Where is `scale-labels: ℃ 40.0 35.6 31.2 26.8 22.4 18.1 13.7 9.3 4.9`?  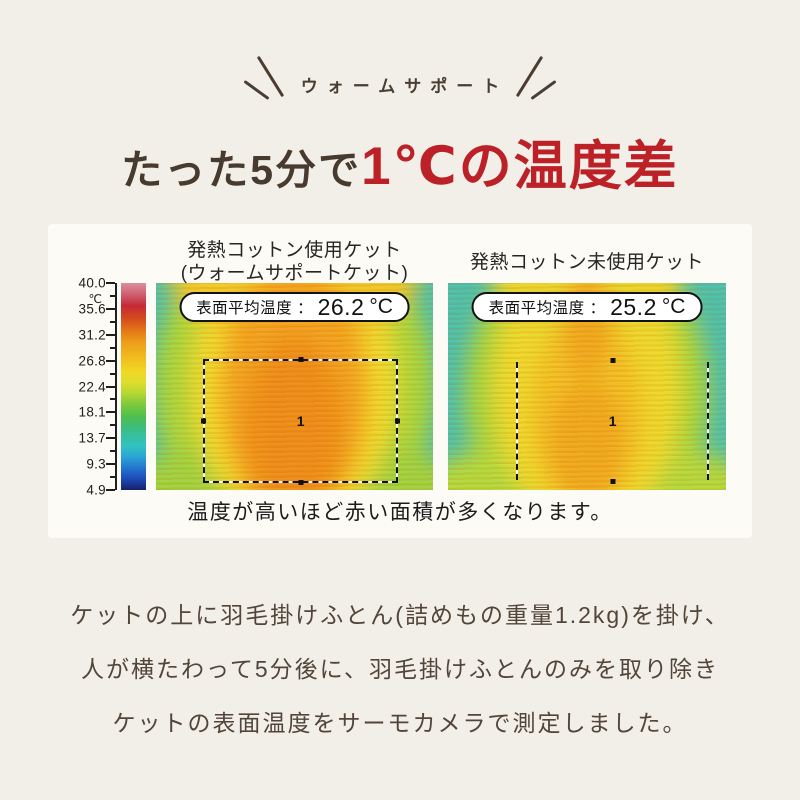
scale-labels: ℃ 40.0 35.6 31.2 26.8 22.4 18.1 13.7 9.3 4.9 is located at coordinates (81, 387).